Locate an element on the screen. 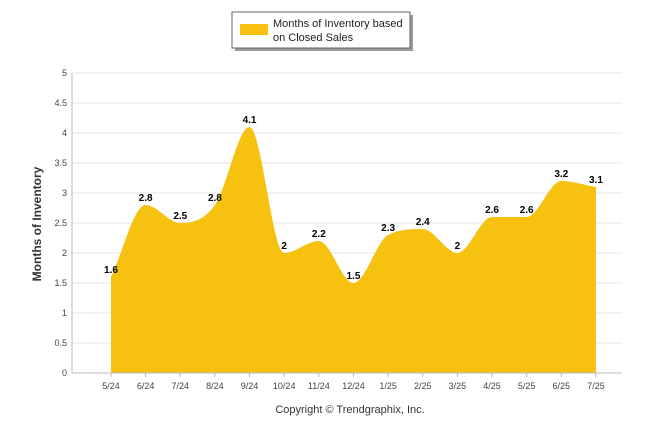  x-tick-label: 2/25 is located at coordinates (423, 386).